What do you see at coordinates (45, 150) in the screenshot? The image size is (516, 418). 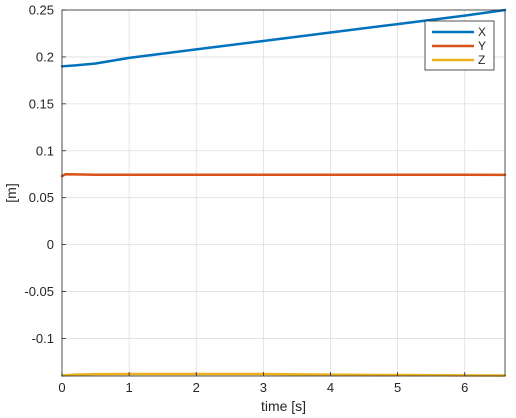 I see `y-tick-label: 0.1` at bounding box center [45, 150].